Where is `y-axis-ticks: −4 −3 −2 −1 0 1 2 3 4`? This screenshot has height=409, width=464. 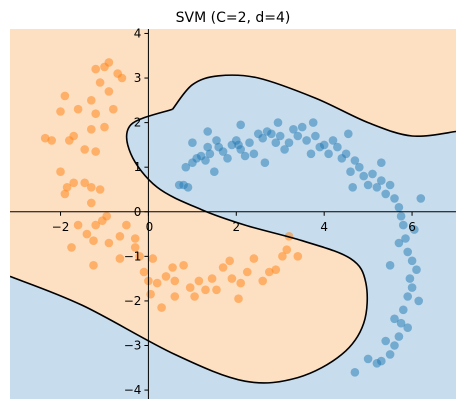 y-axis-ticks: −4 −3 −2 −1 0 1 2 3 4 is located at coordinates (136, 211).